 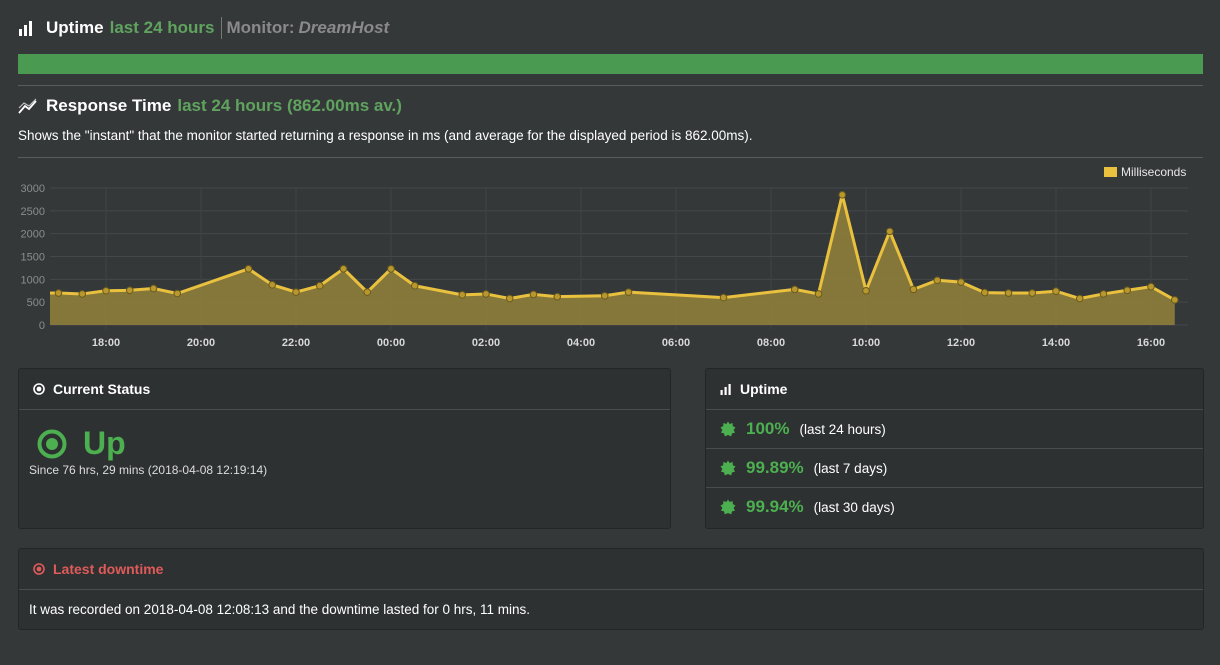 What do you see at coordinates (775, 467) in the screenshot?
I see `uptime-pct: 99.89%` at bounding box center [775, 467].